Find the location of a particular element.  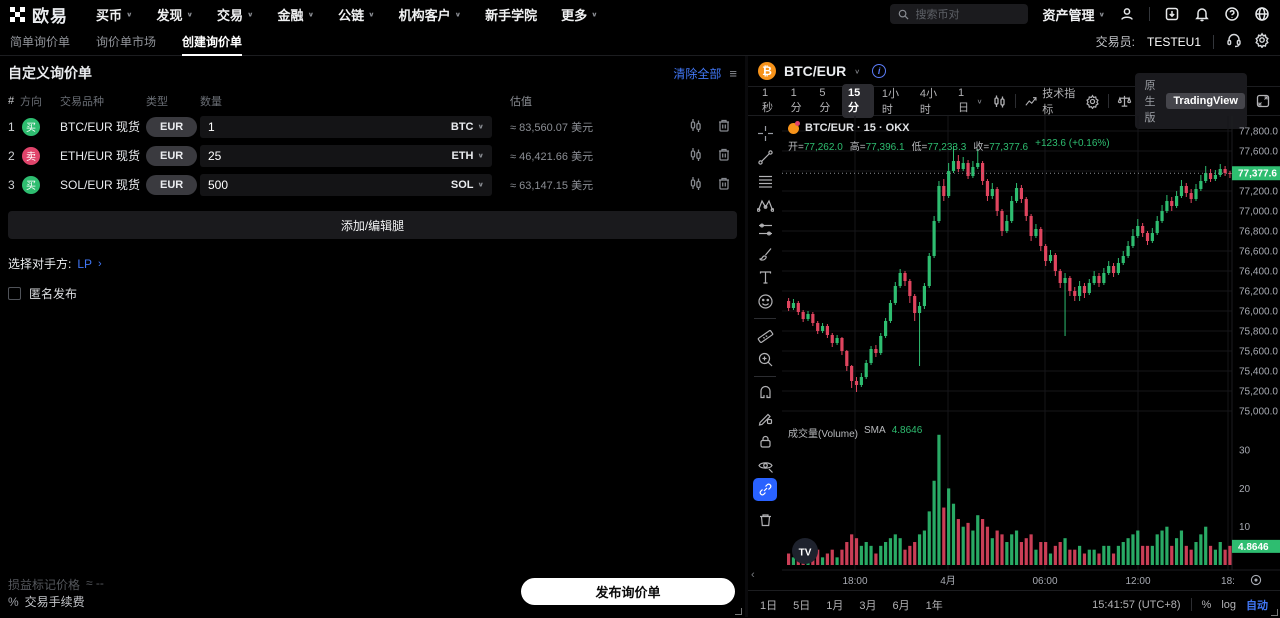

percent-scale-toggle: % is located at coordinates (1206, 604).